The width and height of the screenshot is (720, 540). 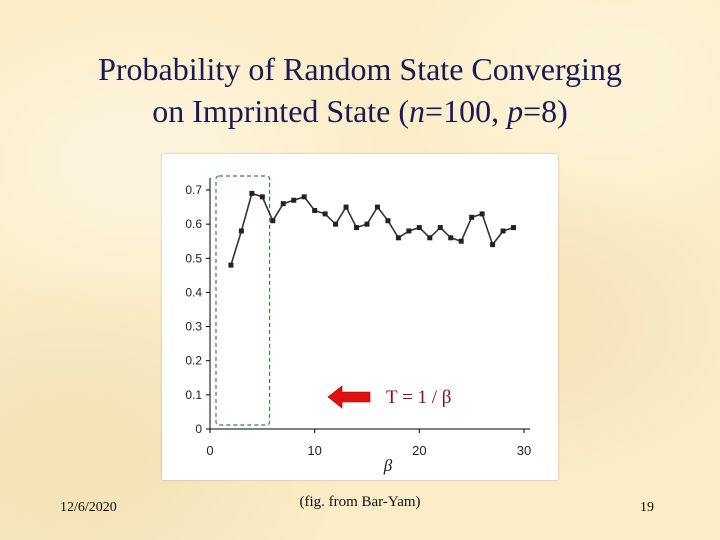 What do you see at coordinates (193, 327) in the screenshot?
I see `y-tick-label: 0.3` at bounding box center [193, 327].